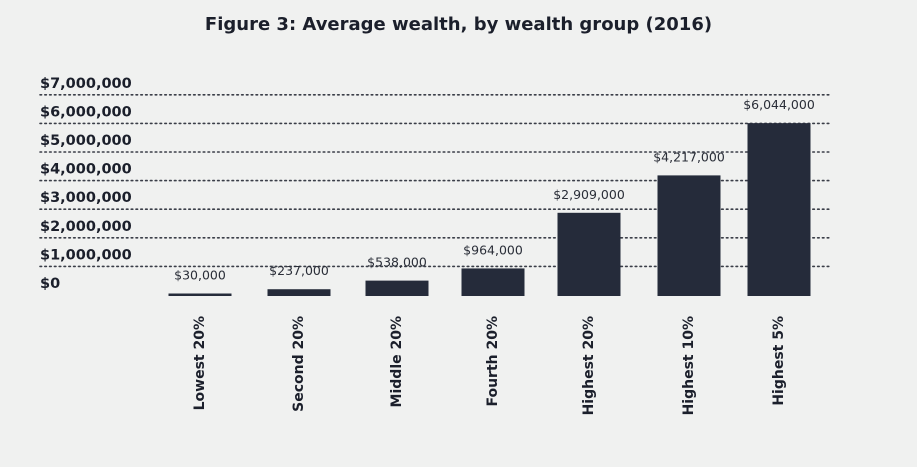 The image size is (917, 467). What do you see at coordinates (493, 361) in the screenshot?
I see `x-tick-label: Fourth 20%` at bounding box center [493, 361].